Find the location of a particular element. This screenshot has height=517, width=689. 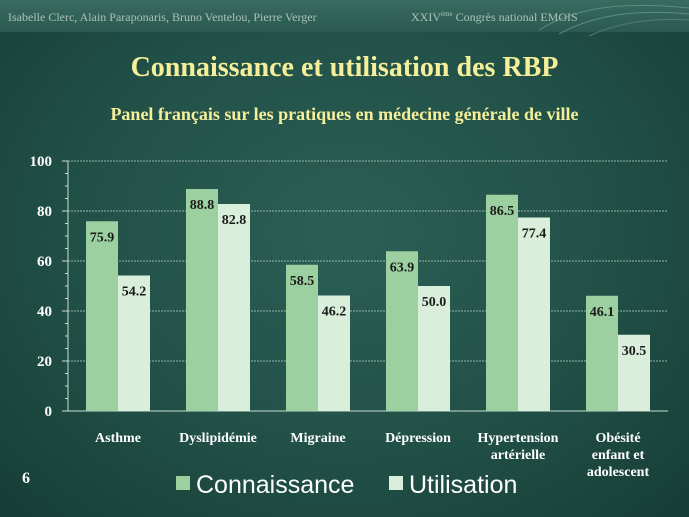

x-category-label: Dépression is located at coordinates (418, 438).